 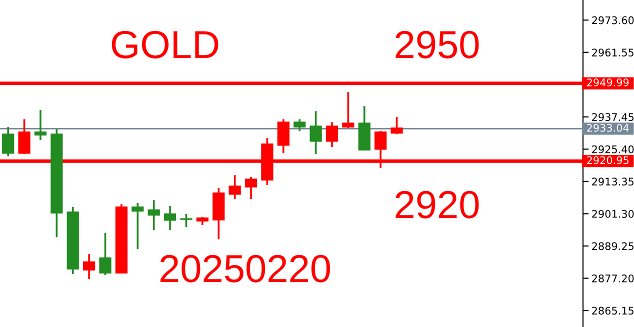 What do you see at coordinates (613, 310) in the screenshot?
I see `y-tick-label: 2865.15` at bounding box center [613, 310].